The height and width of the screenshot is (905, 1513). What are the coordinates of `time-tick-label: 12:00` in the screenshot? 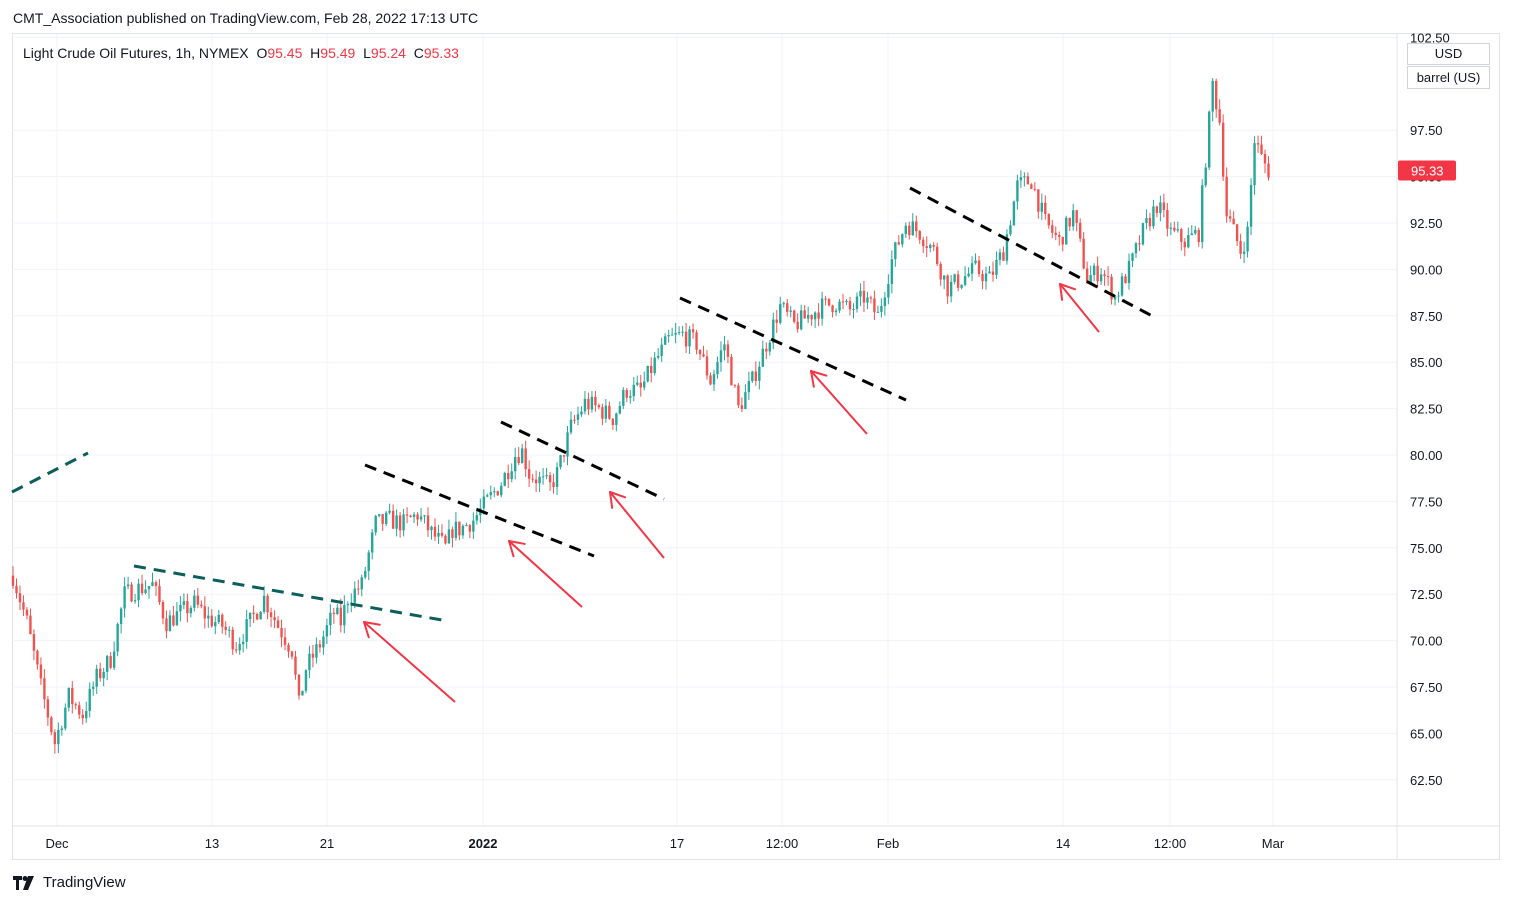 It's located at (1170, 843).